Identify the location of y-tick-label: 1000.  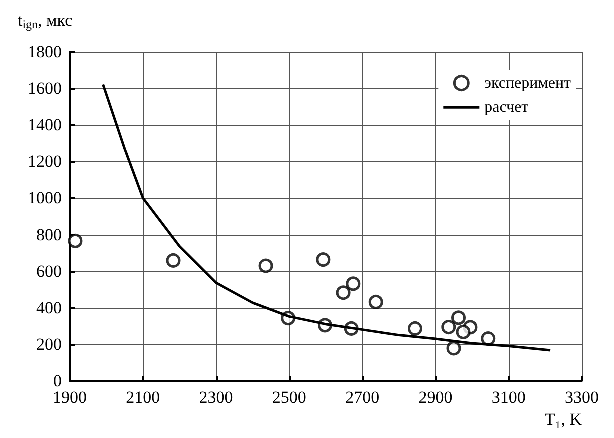
(45, 198).